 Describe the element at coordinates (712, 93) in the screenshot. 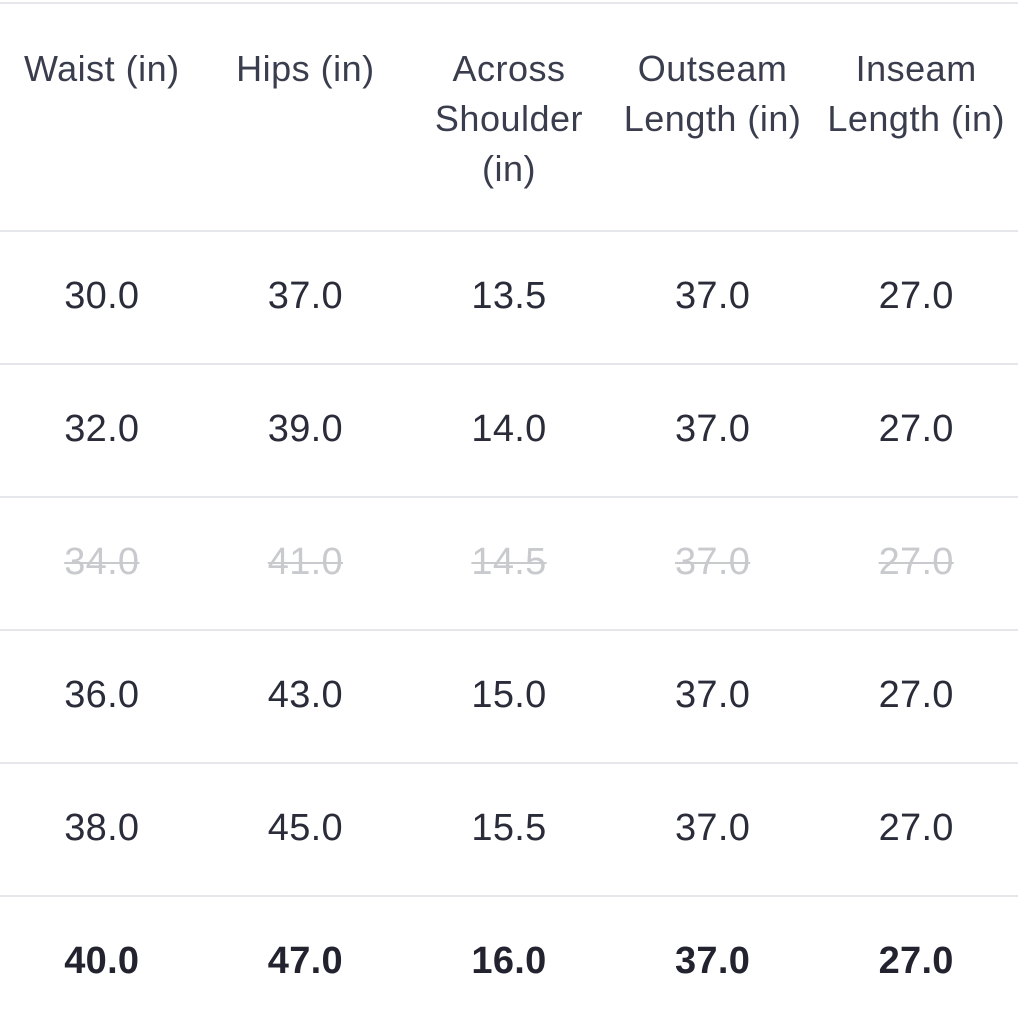

I see `column-header-outseam-length: Outseam Length (in)` at that location.